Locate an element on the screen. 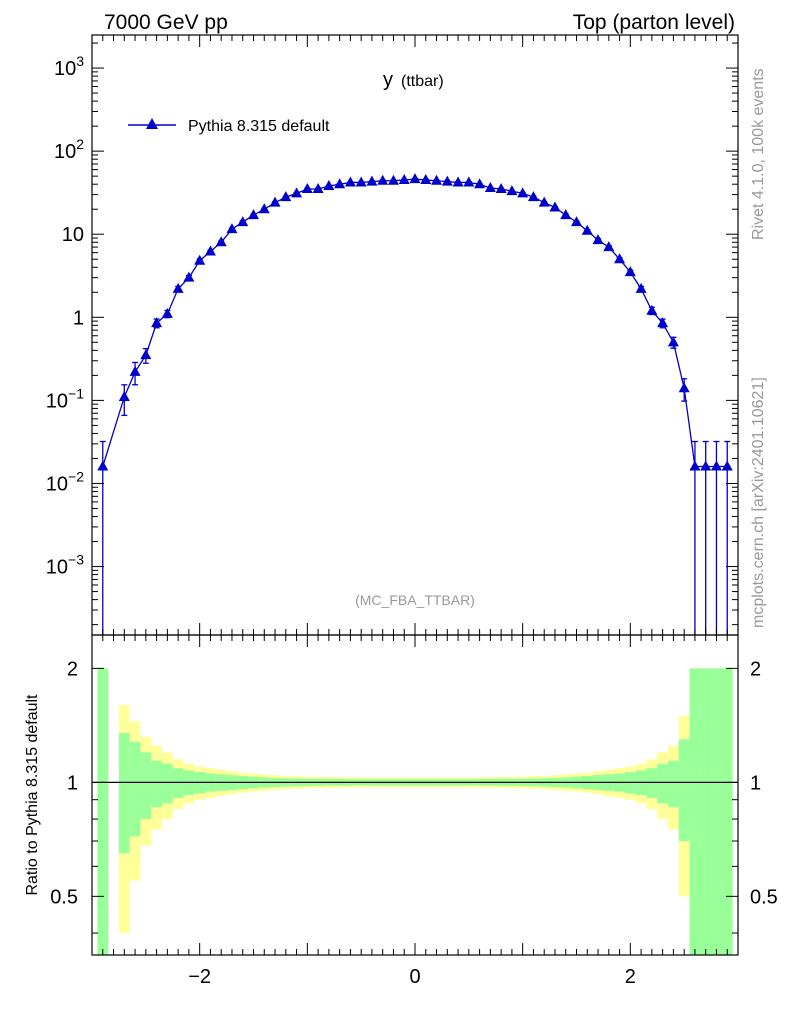  rivet-label: Rivet 4.1.0, 100k events is located at coordinates (758, 154).